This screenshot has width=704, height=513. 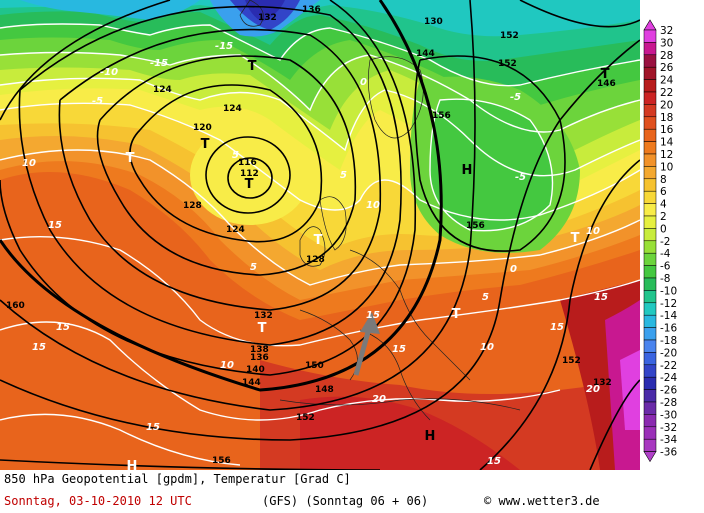 What do you see at coordinates (509, 36) in the screenshot?
I see `isohypse-label: 152` at bounding box center [509, 36].